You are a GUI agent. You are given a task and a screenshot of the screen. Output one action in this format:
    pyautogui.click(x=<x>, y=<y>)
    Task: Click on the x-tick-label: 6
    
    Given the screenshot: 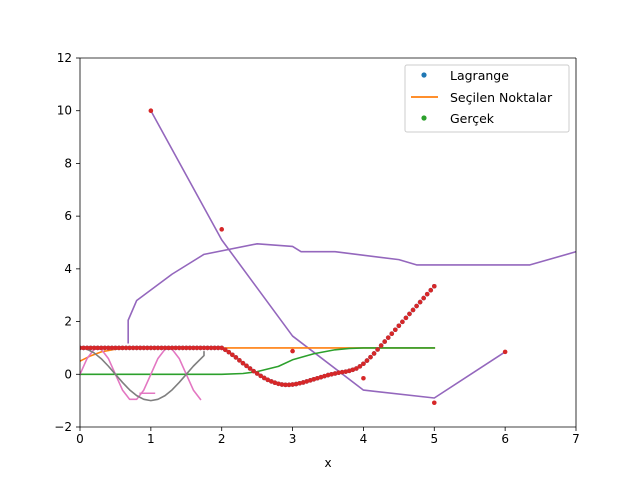 What is the action you would take?
    pyautogui.click(x=505, y=439)
    